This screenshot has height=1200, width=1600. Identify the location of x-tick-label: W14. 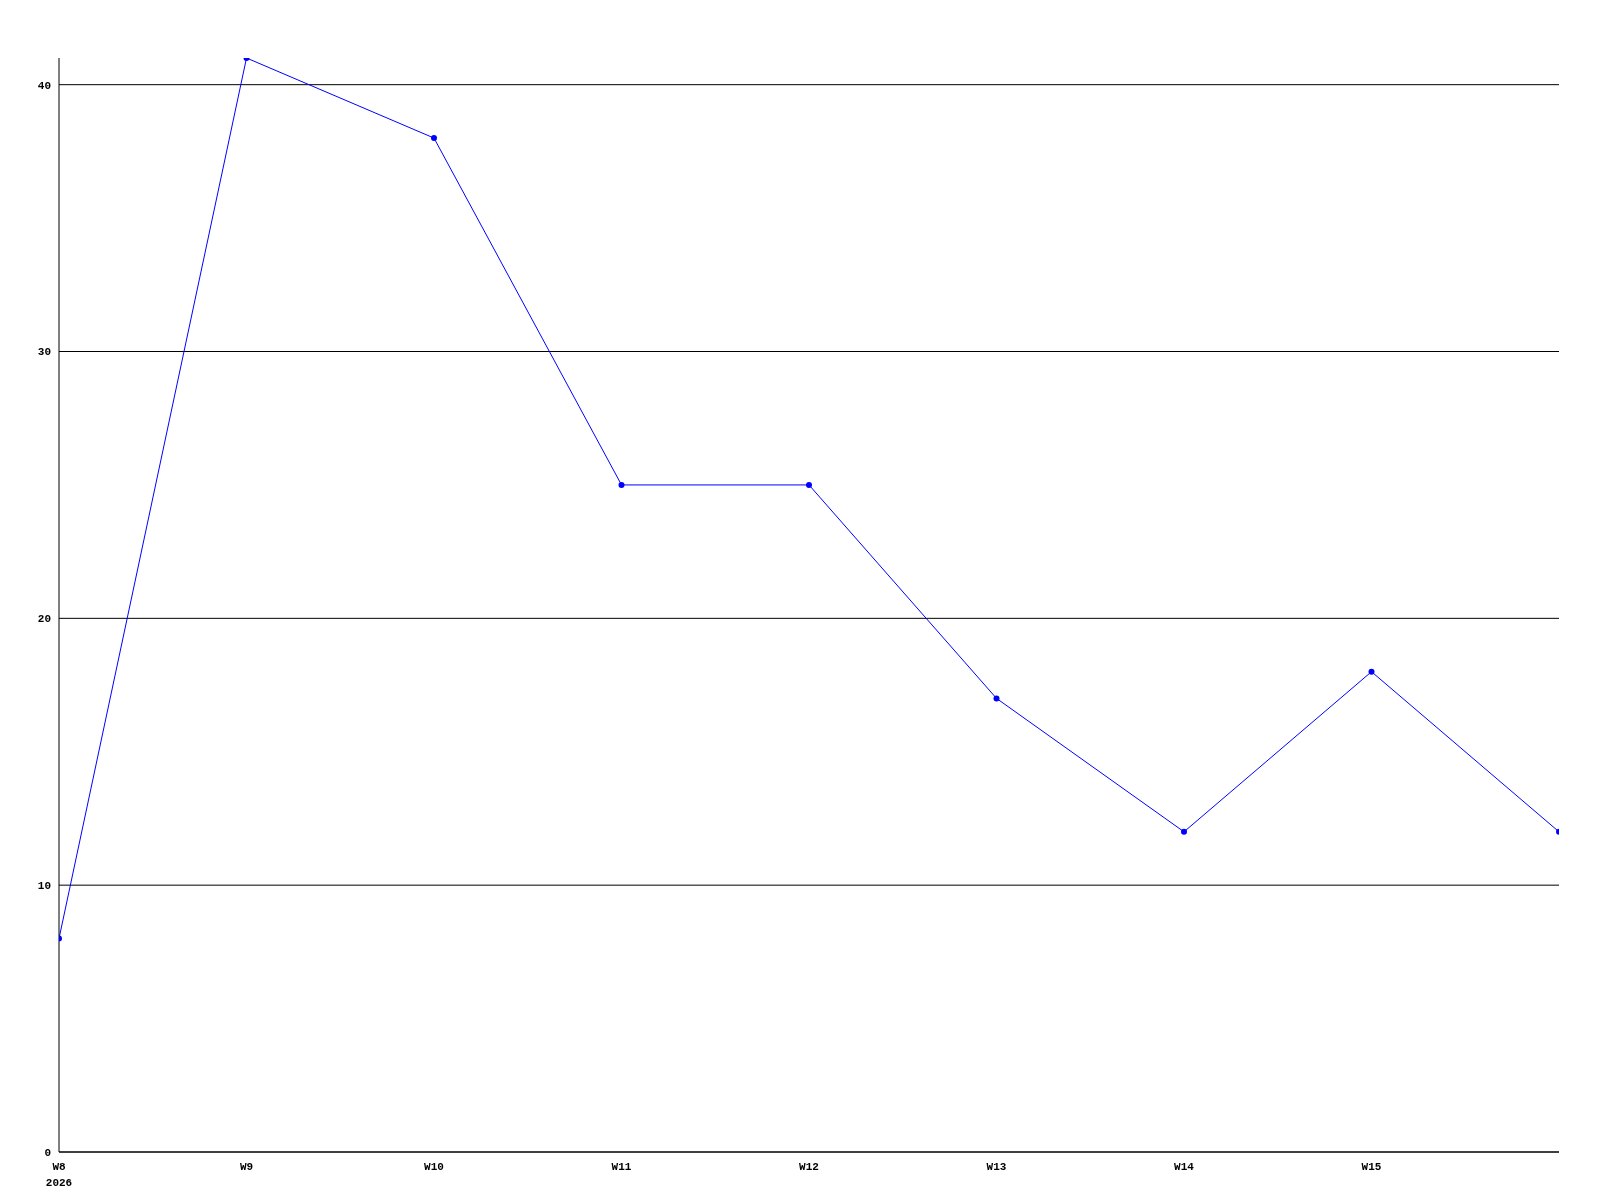
(1184, 1167).